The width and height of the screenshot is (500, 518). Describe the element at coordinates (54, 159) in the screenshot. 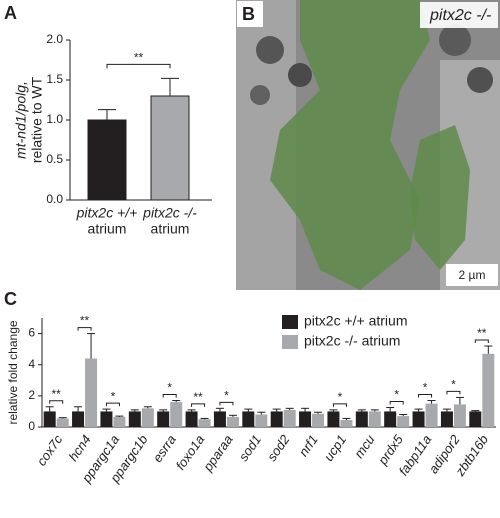

I see `y-tick-label: 0.5` at that location.